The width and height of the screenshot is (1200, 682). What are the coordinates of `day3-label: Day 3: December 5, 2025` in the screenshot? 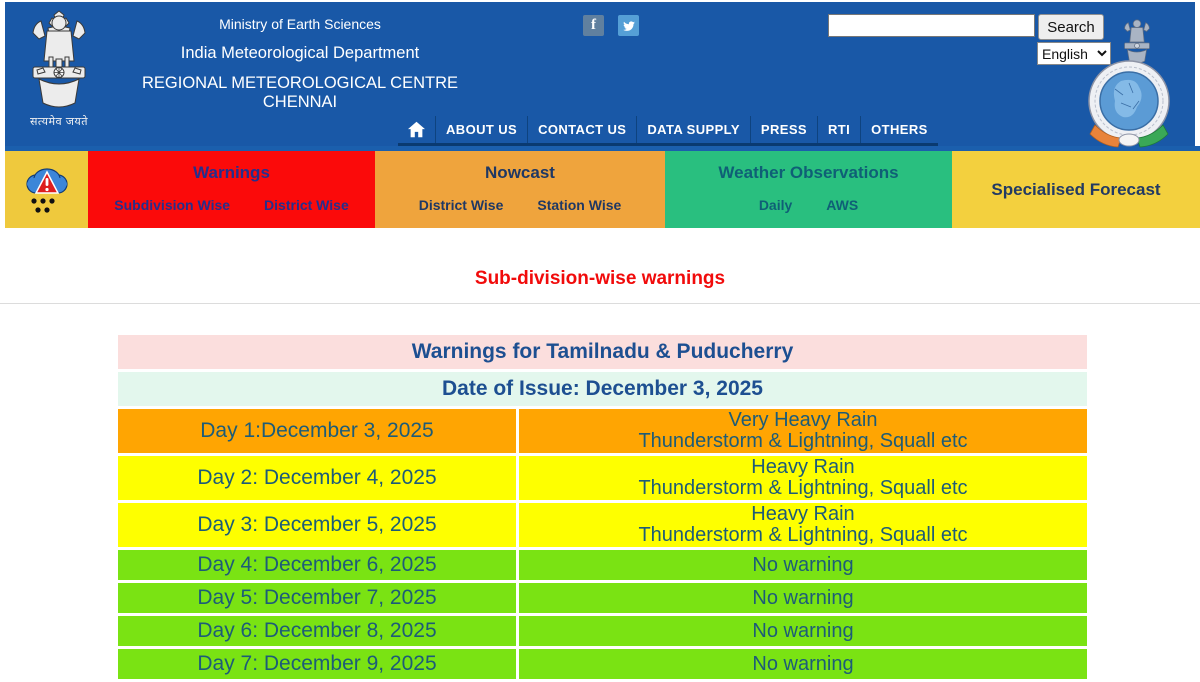 It's located at (317, 525).